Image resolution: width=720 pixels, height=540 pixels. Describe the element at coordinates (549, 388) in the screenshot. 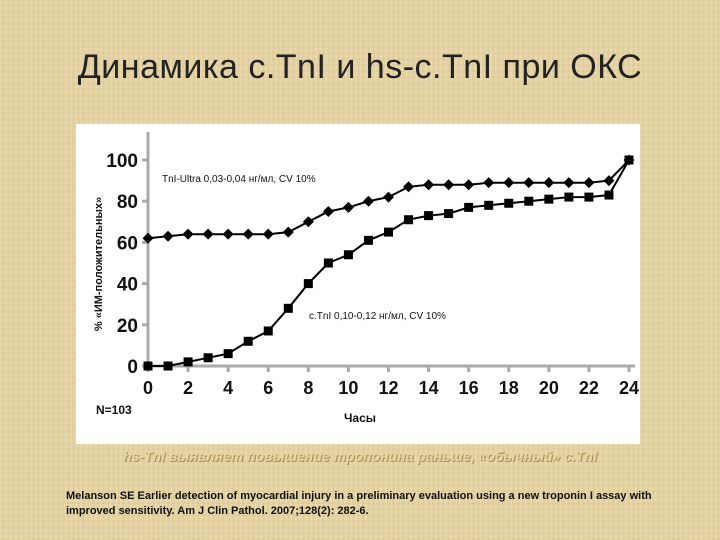

I see `x-tick-label: 20` at that location.